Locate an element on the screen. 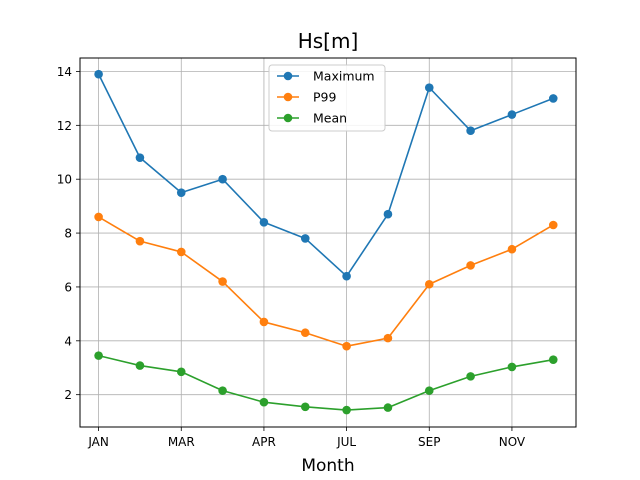 This screenshot has height=480, width=640. x-tick-label: APR is located at coordinates (264, 442).